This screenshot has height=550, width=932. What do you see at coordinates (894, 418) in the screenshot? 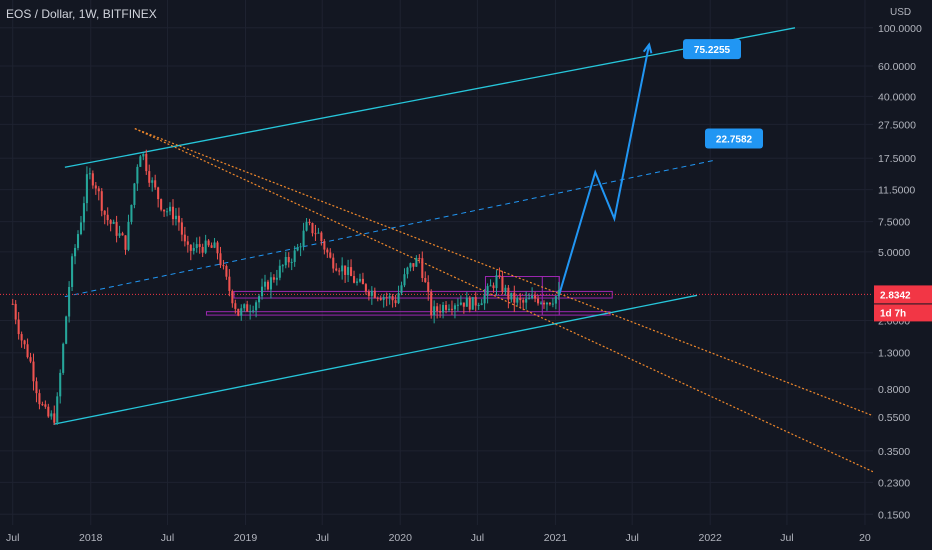
I see `price-tick-label: 0.5500` at bounding box center [894, 418].